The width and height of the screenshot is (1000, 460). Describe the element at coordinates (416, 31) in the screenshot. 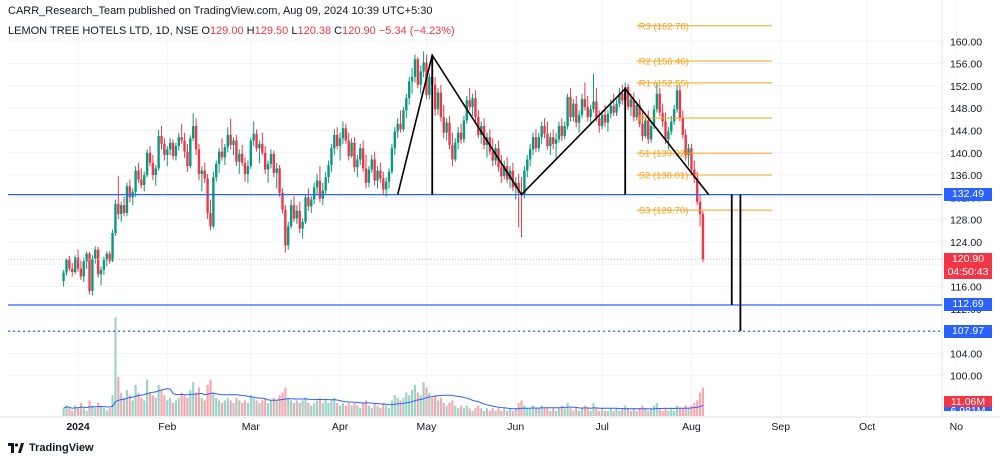

I see `change-value: −5.34 (−4.23%)` at that location.